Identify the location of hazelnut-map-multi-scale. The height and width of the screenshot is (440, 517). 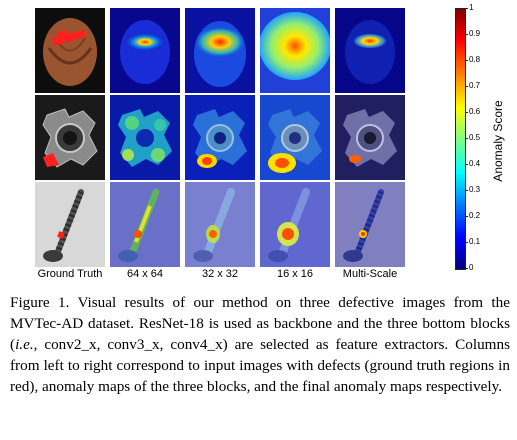
(370, 50).